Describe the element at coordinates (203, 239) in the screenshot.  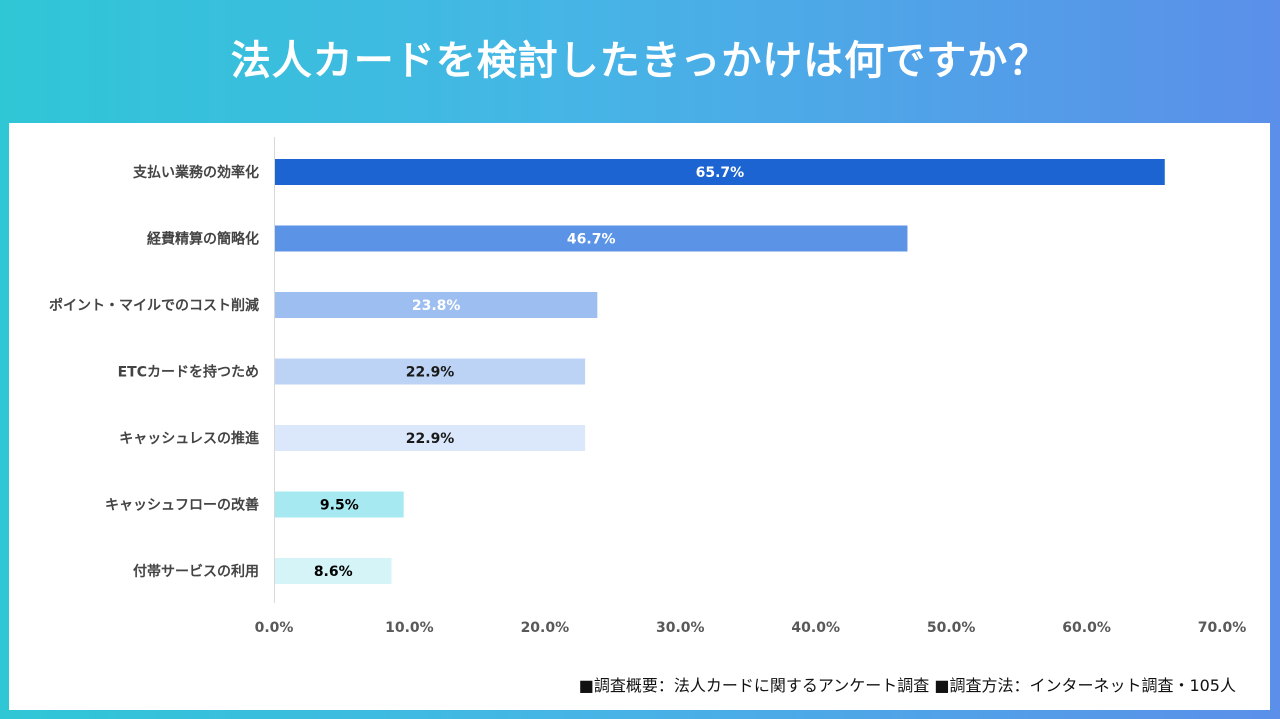
I see `category-label: 経費精算の簡略化` at that location.